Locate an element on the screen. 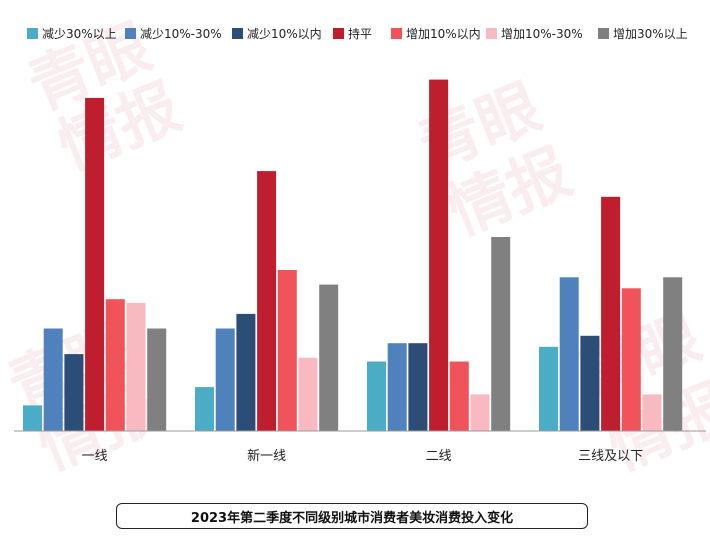  chart-title: 2023年第二季度不同级别城市消费者美妆消费投入变化 is located at coordinates (352, 516).